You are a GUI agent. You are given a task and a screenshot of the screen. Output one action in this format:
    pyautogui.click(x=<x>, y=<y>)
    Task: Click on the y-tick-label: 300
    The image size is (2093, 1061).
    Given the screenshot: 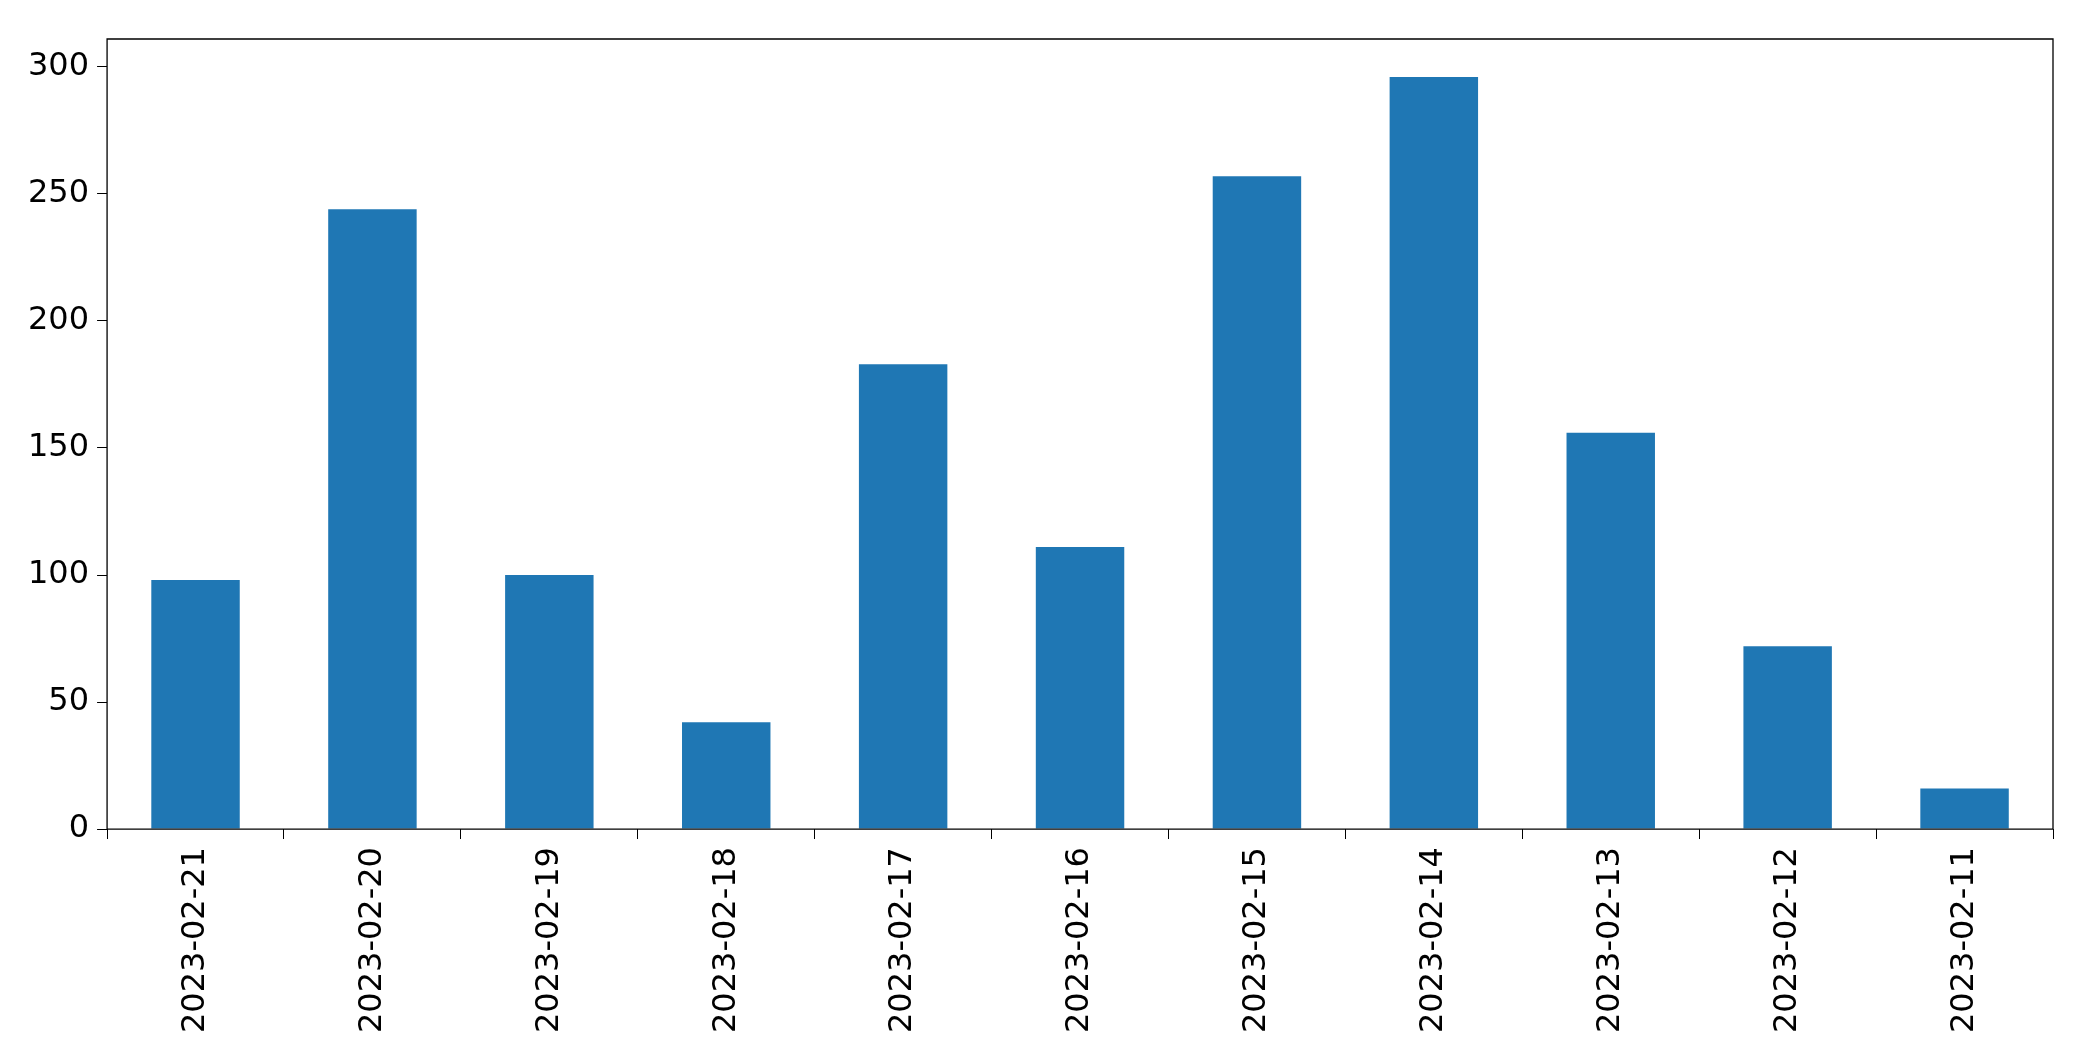 What is the action you would take?
    pyautogui.click(x=59, y=64)
    